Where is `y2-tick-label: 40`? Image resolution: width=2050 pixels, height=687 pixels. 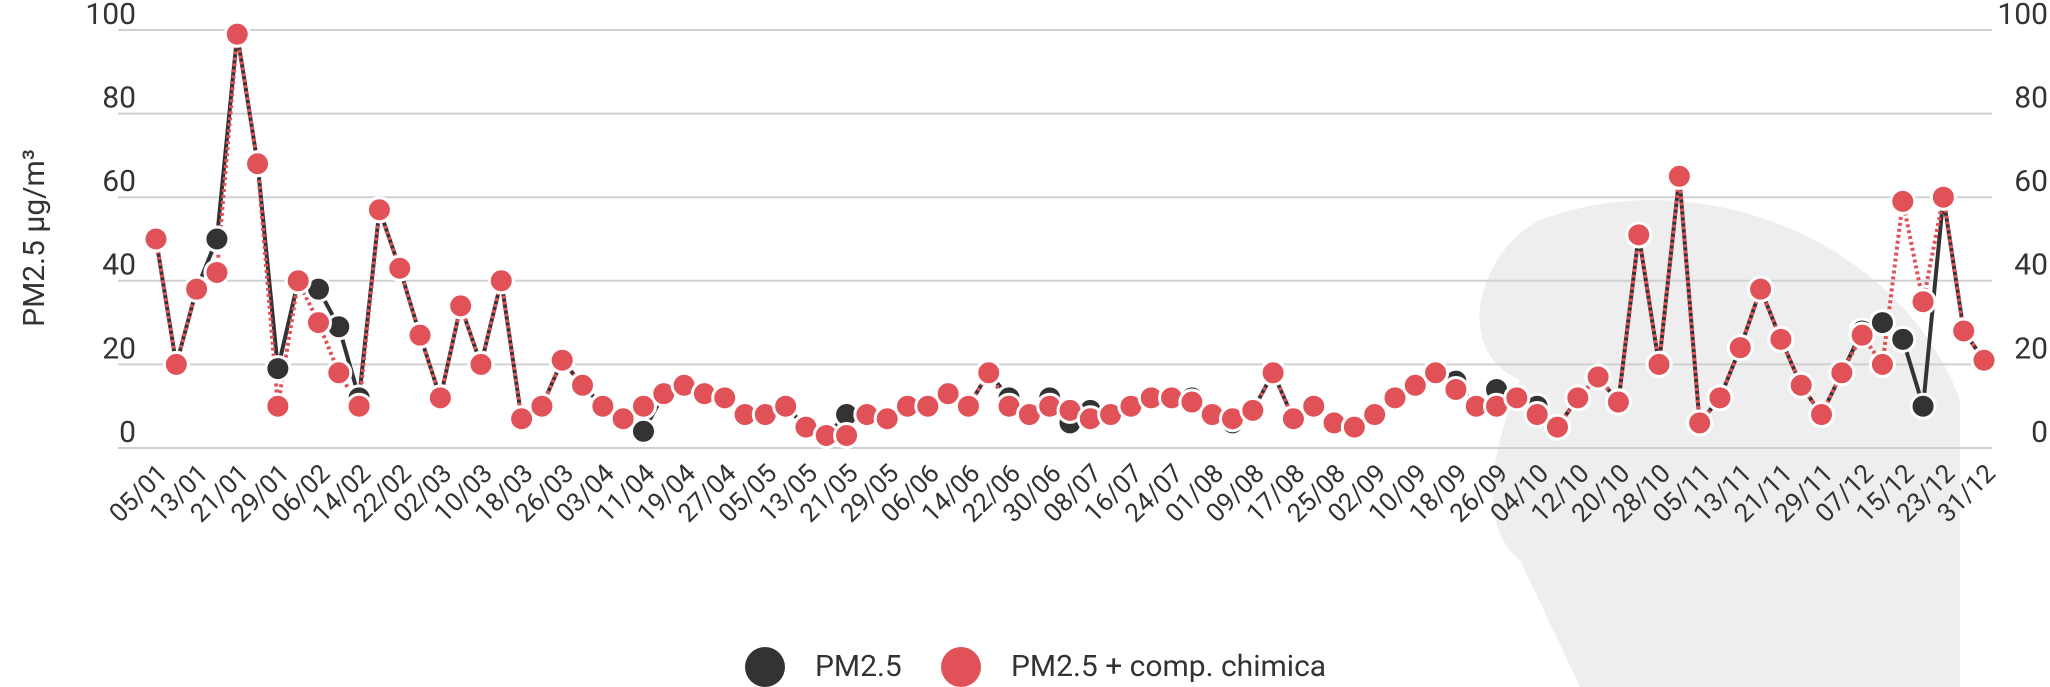
y2-tick-label: 40 is located at coordinates (2031, 265).